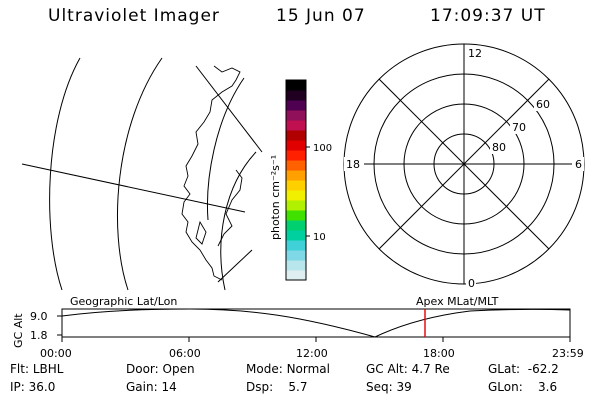 This screenshot has width=600, height=400. I want to click on status-ip: IP: 36.0, so click(32, 387).